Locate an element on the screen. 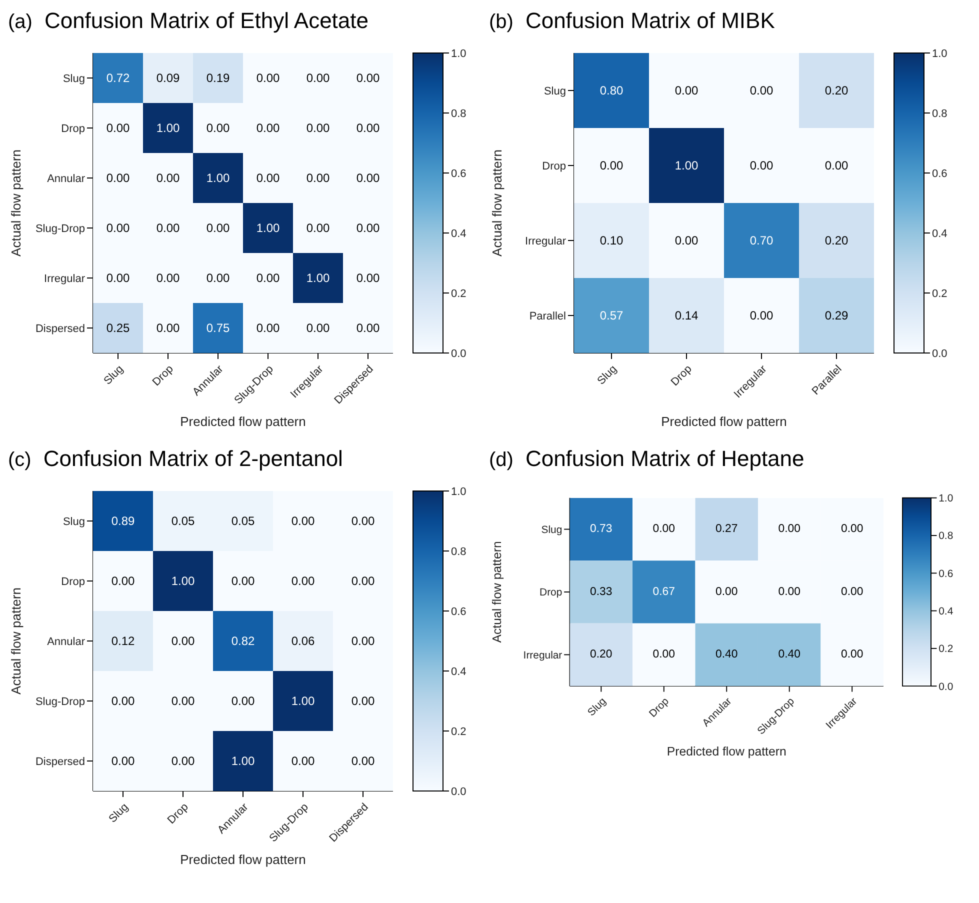 The width and height of the screenshot is (979, 903). data-label: 0.29 is located at coordinates (836, 315).